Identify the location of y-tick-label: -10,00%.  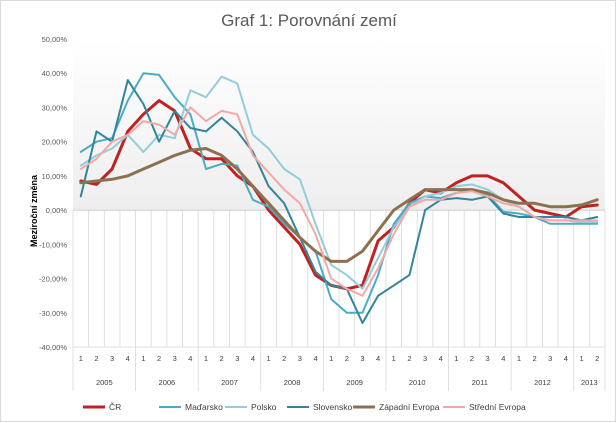
(53, 244).